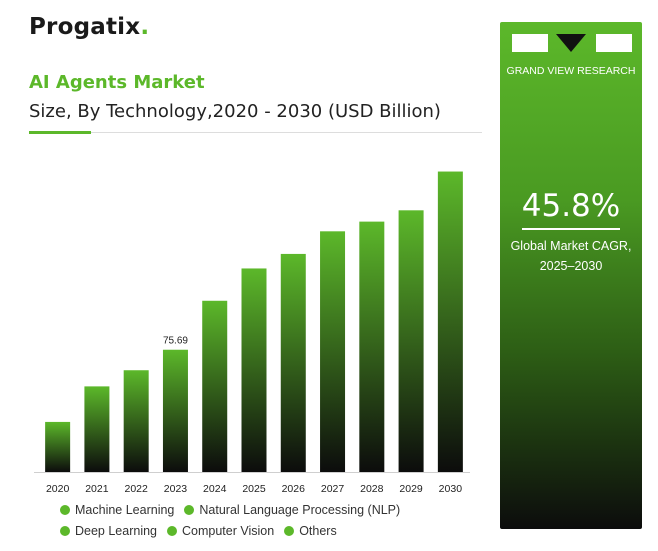 This screenshot has width=658, height=551. Describe the element at coordinates (89, 27) in the screenshot. I see `brand-logo: Progatix.` at that location.